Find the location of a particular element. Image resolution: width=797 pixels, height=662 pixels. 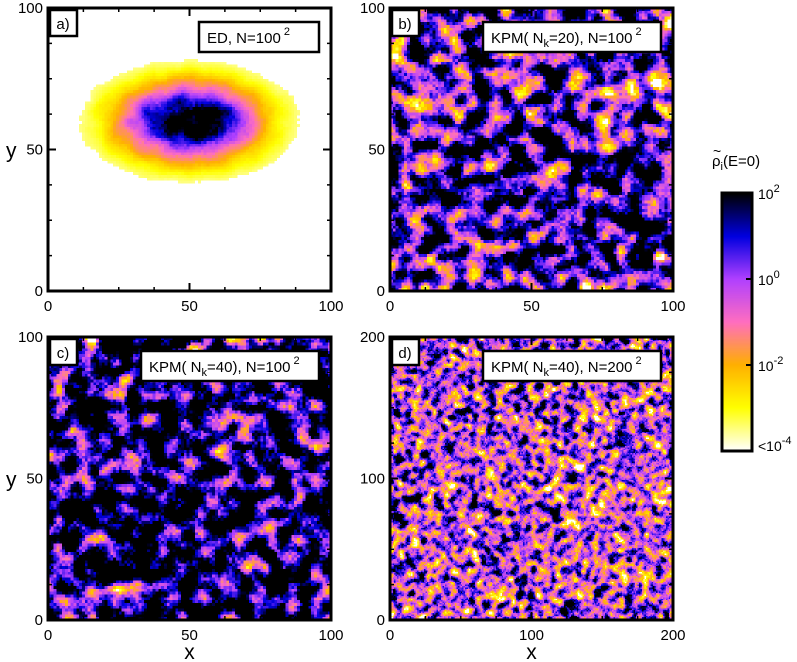

panel-legend: KPM( Nk=20), N=100 2 is located at coordinates (572, 37).